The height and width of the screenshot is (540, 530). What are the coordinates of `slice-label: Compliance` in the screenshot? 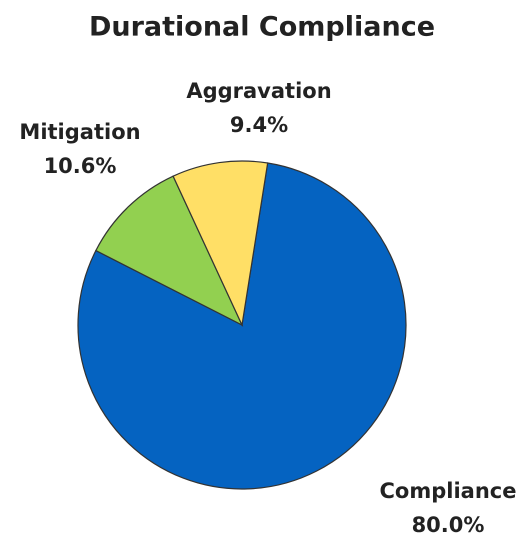 It's located at (448, 491).